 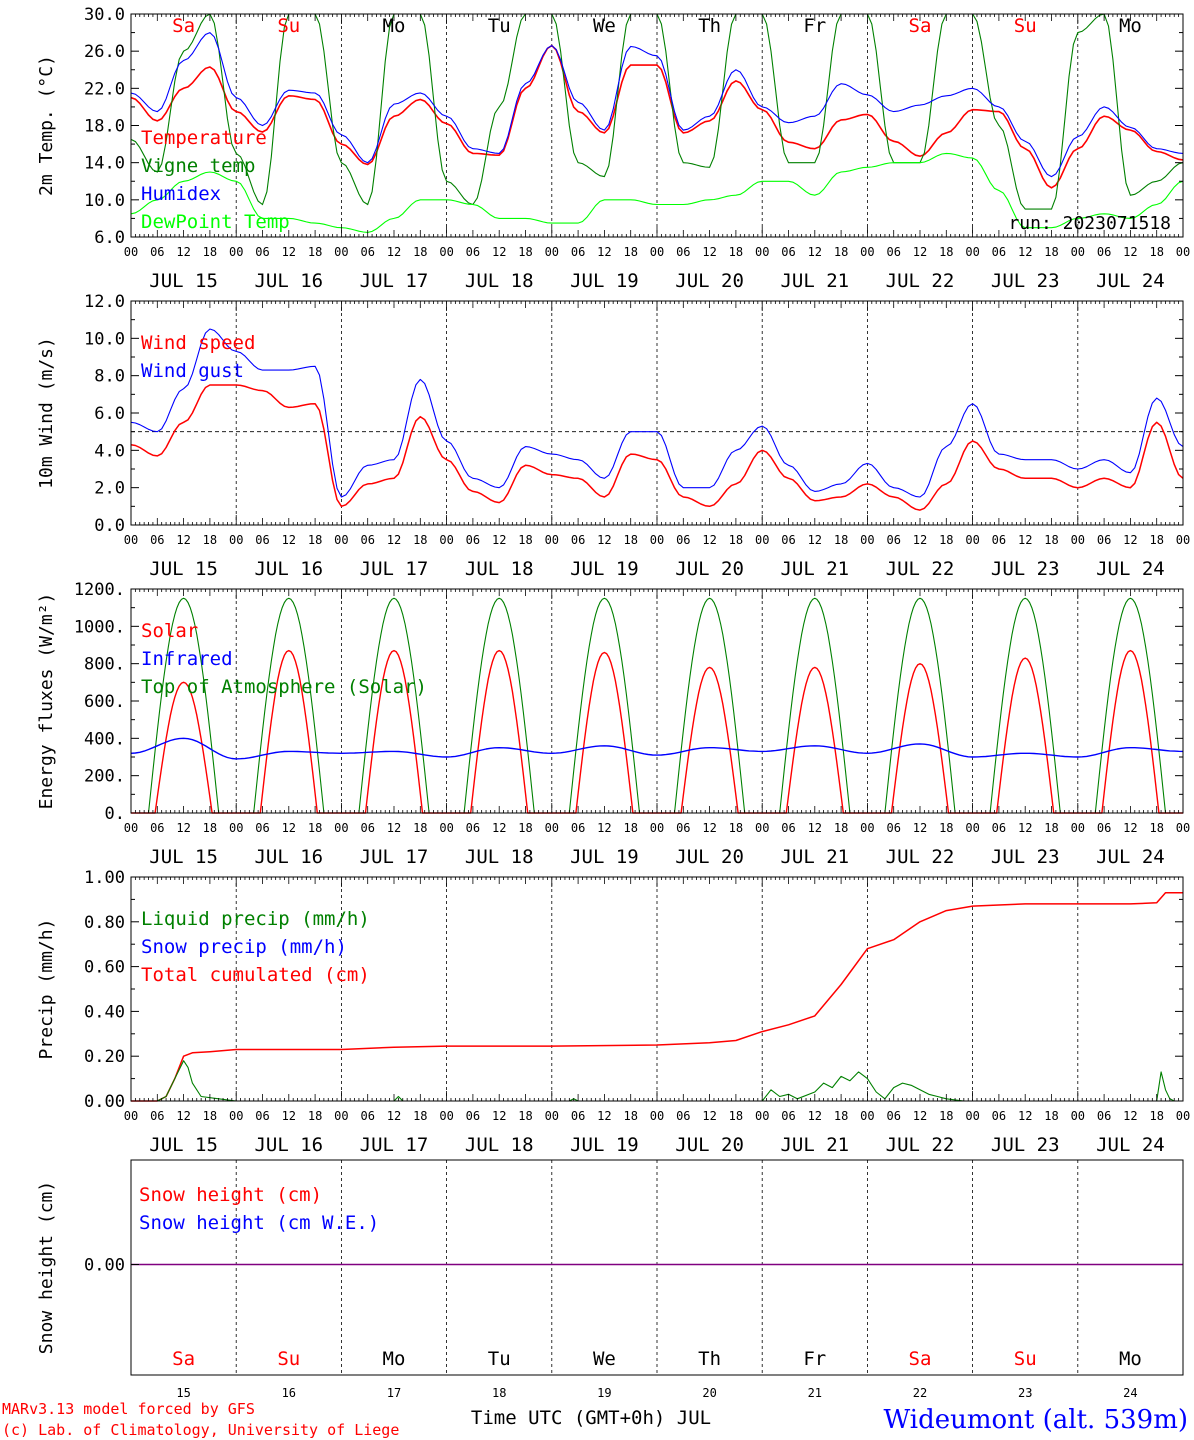 I want to click on temp-series-group, so click(x=657, y=123).